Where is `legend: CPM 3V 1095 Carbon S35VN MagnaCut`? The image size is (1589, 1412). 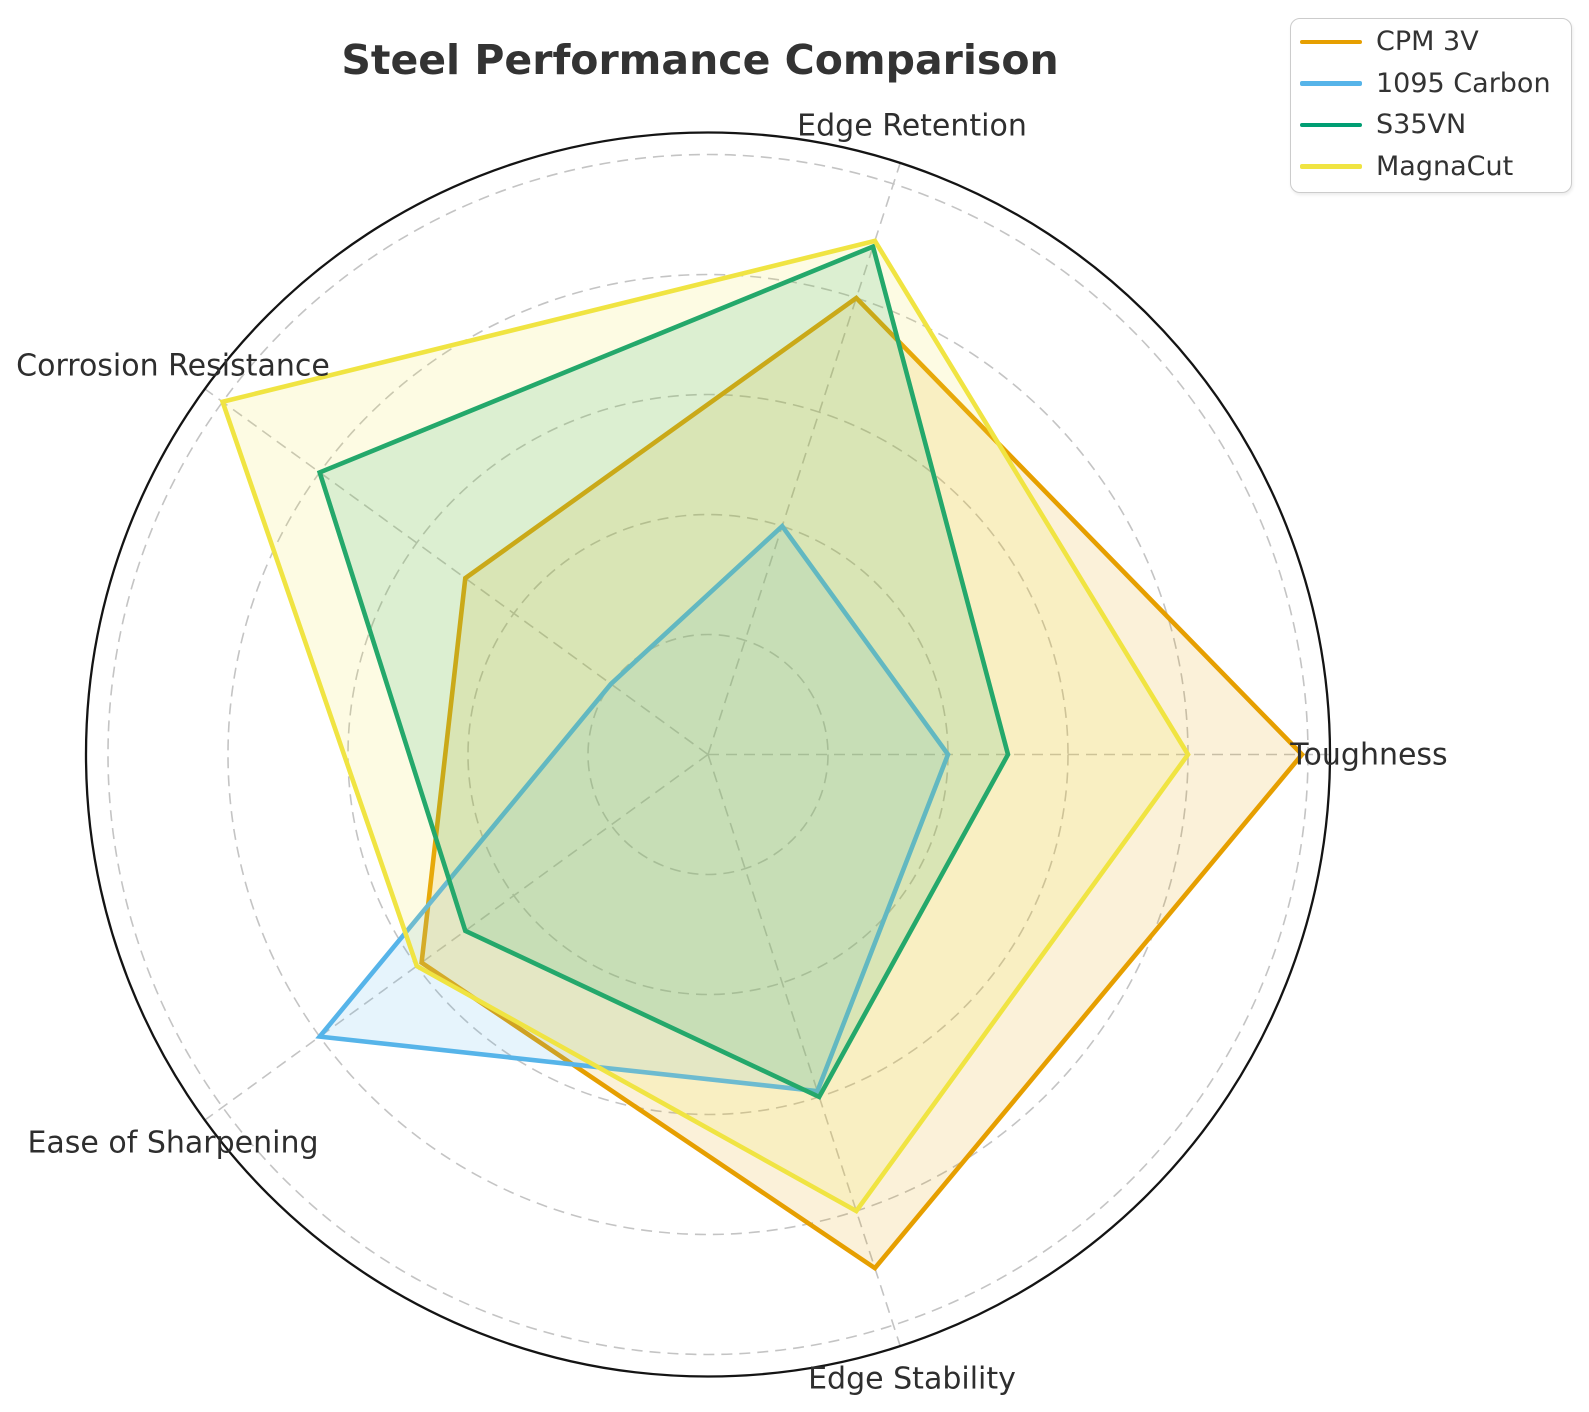 legend: CPM 3V 1095 Carbon S35VN MagnaCut is located at coordinates (1431, 105).